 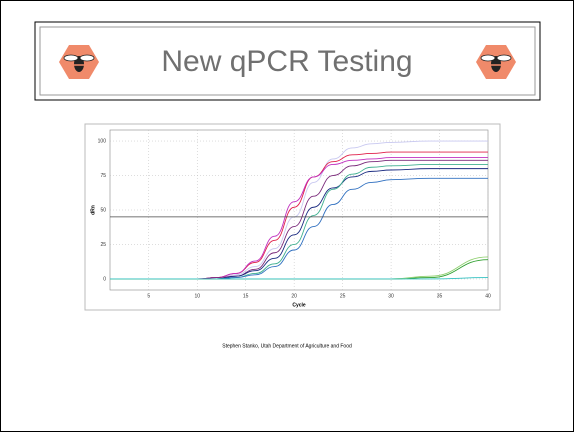 What do you see at coordinates (294, 296) in the screenshot?
I see `x-tick-label: 20` at bounding box center [294, 296].